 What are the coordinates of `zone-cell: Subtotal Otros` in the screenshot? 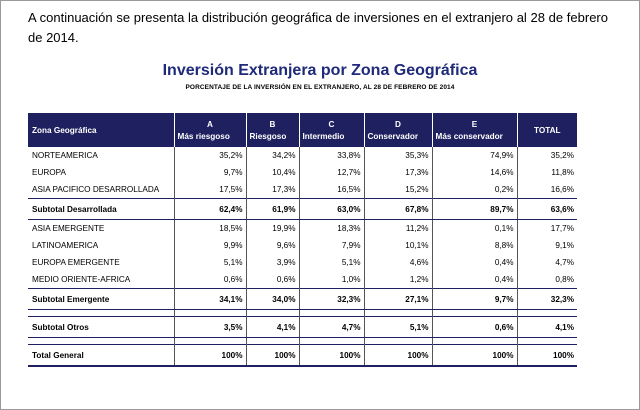 It's located at (101, 327).